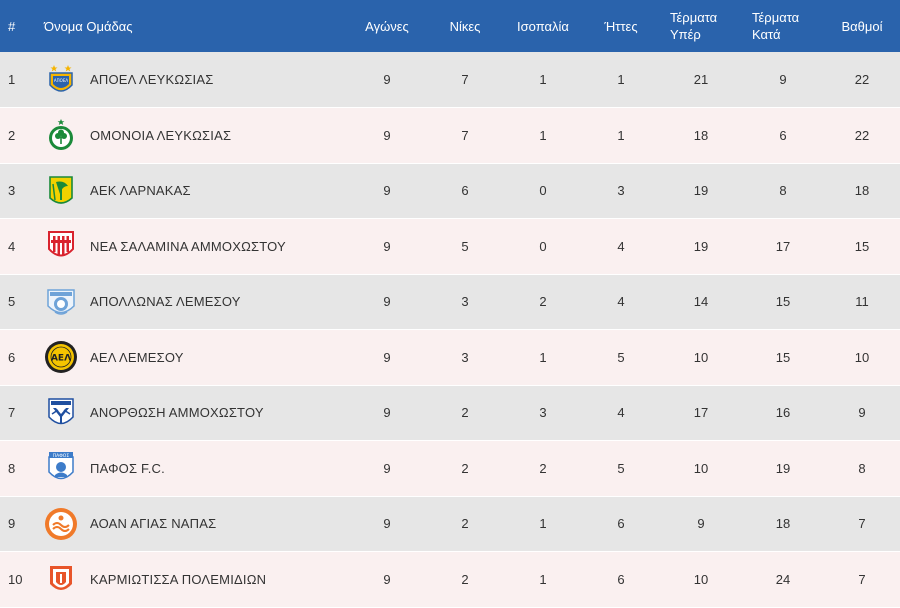  I want to click on team-name: ΝΕΑ ΣΑΛΑΜΙΝΑ ΑΜΜΟΧΩΣΤΟΥ, so click(188, 246).